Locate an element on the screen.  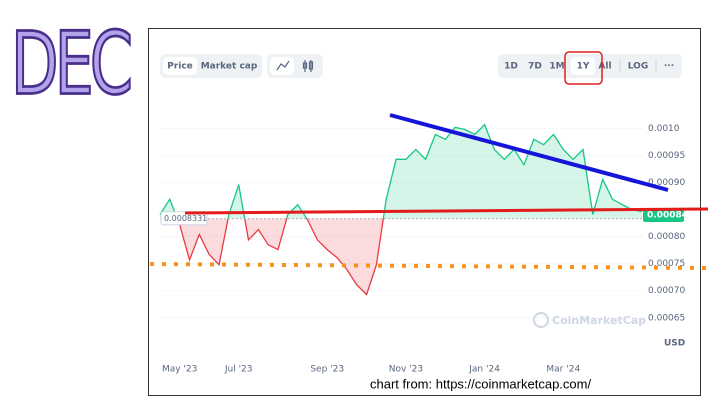
y-tick-label: 0.00070 is located at coordinates (666, 291).